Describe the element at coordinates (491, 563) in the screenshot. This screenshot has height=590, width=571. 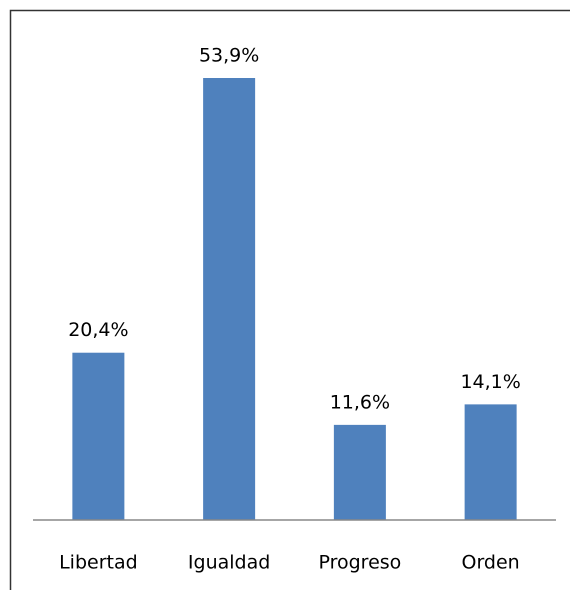
I see `x-tick-label: Orden` at that location.